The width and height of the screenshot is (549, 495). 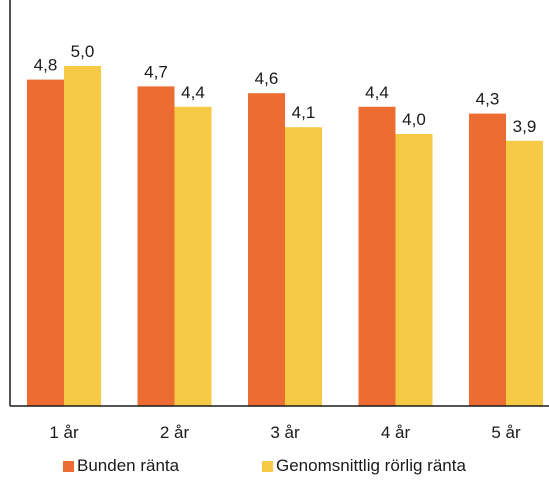 I want to click on data-label-series1-2: 4,7, so click(x=156, y=71).